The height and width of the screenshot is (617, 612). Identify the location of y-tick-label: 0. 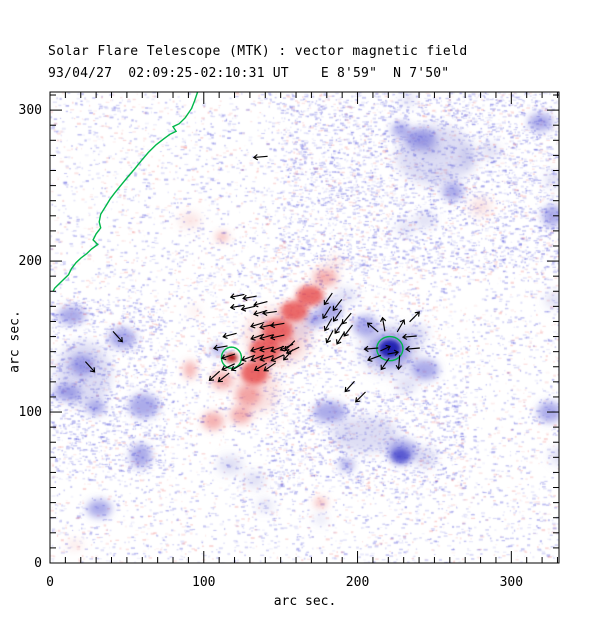
(38, 563).